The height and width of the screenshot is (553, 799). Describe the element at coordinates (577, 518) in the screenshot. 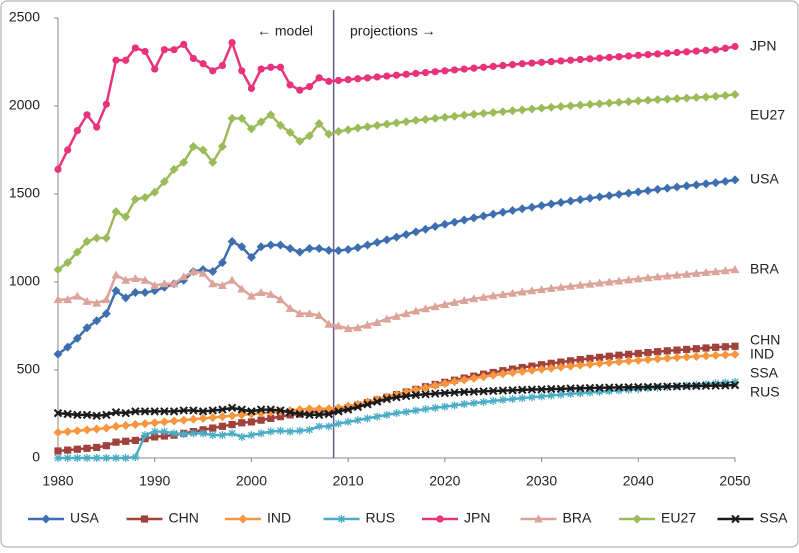

I see `legend-label: BRA` at that location.